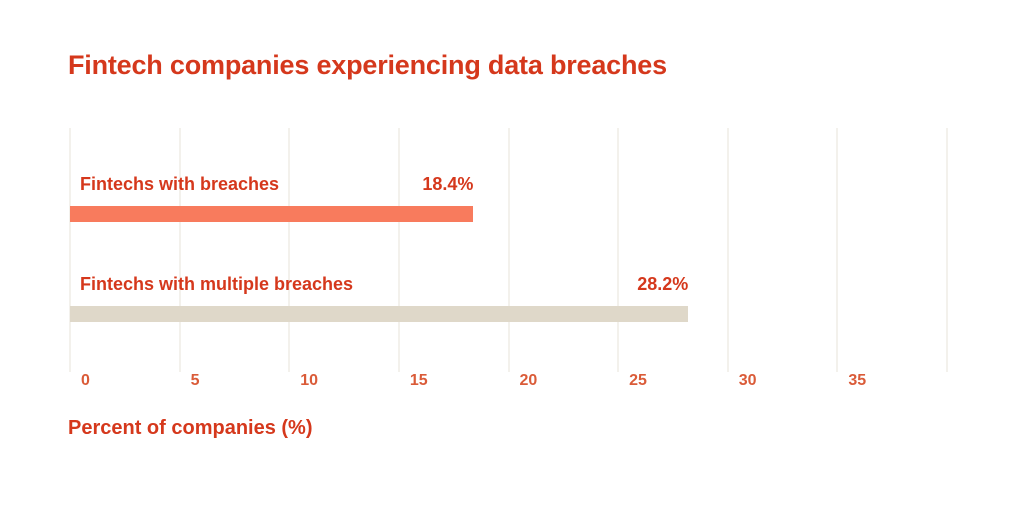 The height and width of the screenshot is (505, 1024). Describe the element at coordinates (217, 284) in the screenshot. I see `category-label: Fintechs with multiple breaches` at that location.